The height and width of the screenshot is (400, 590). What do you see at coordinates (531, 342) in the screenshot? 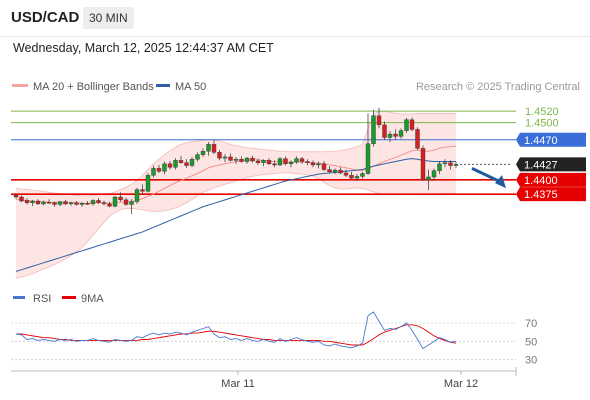
I see `rsi-level-label-50: 50` at bounding box center [531, 342].